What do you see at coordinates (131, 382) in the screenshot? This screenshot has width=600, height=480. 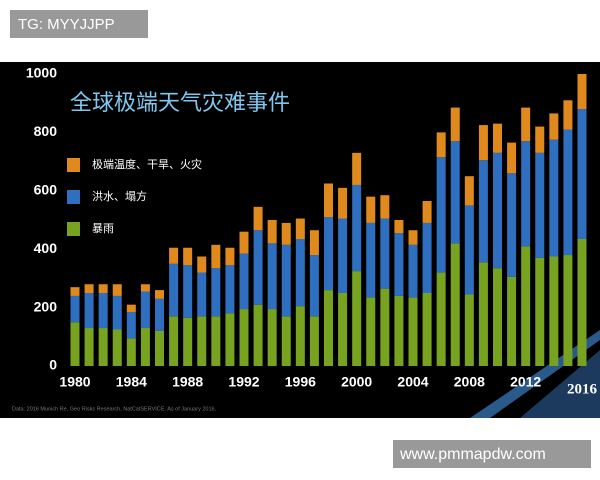 I see `x-tick-label: 1984` at bounding box center [131, 382].